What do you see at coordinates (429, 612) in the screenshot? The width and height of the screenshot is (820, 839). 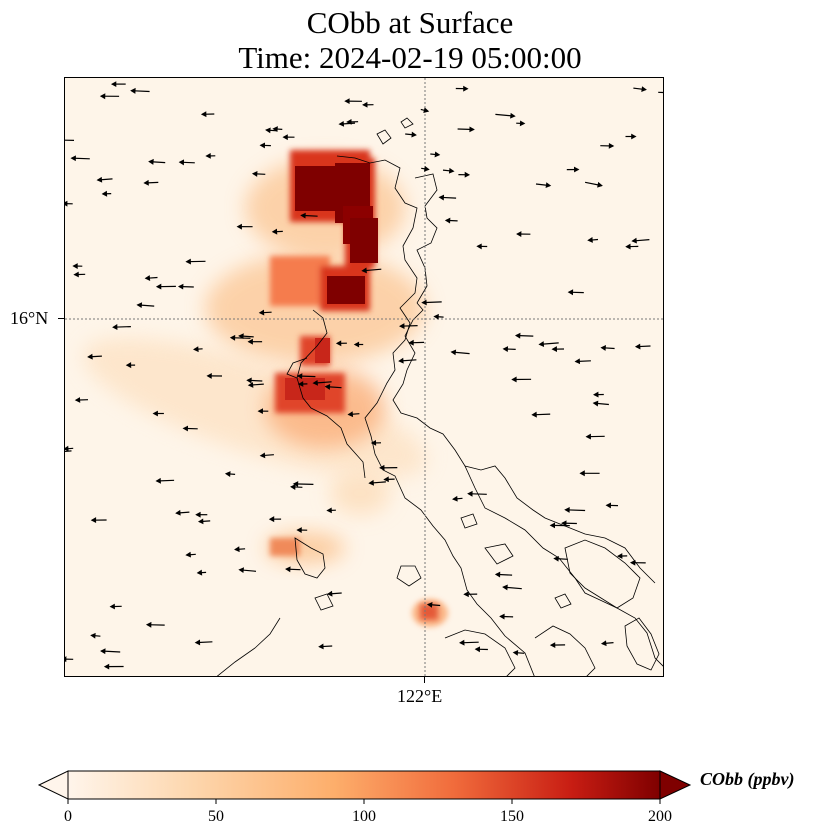 I see `hotspot` at bounding box center [429, 612].